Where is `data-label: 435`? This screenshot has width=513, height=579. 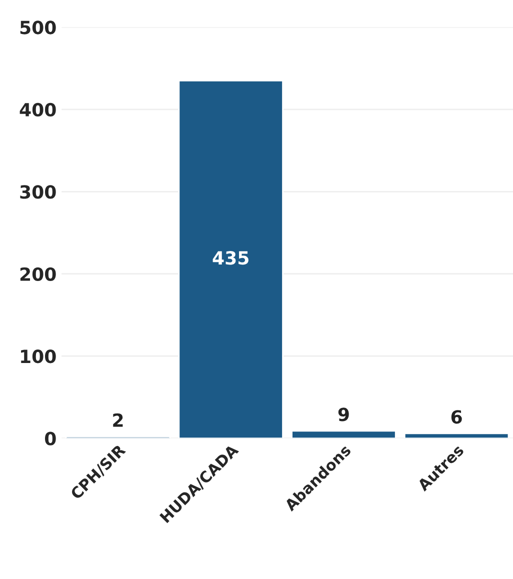 data-label: 435 is located at coordinates (230, 258).